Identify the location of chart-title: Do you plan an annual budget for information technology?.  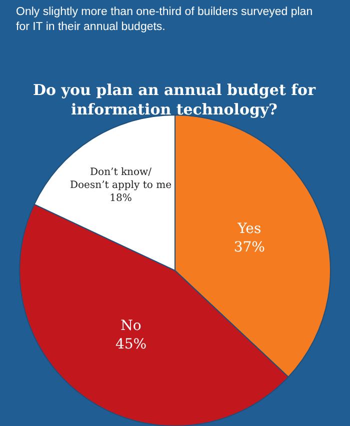
(175, 99).